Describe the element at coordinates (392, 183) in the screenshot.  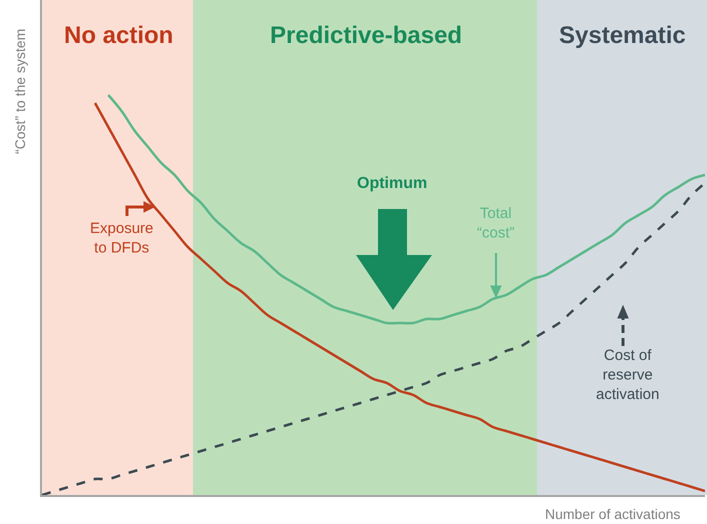
I see `annotation: Optimum` at that location.